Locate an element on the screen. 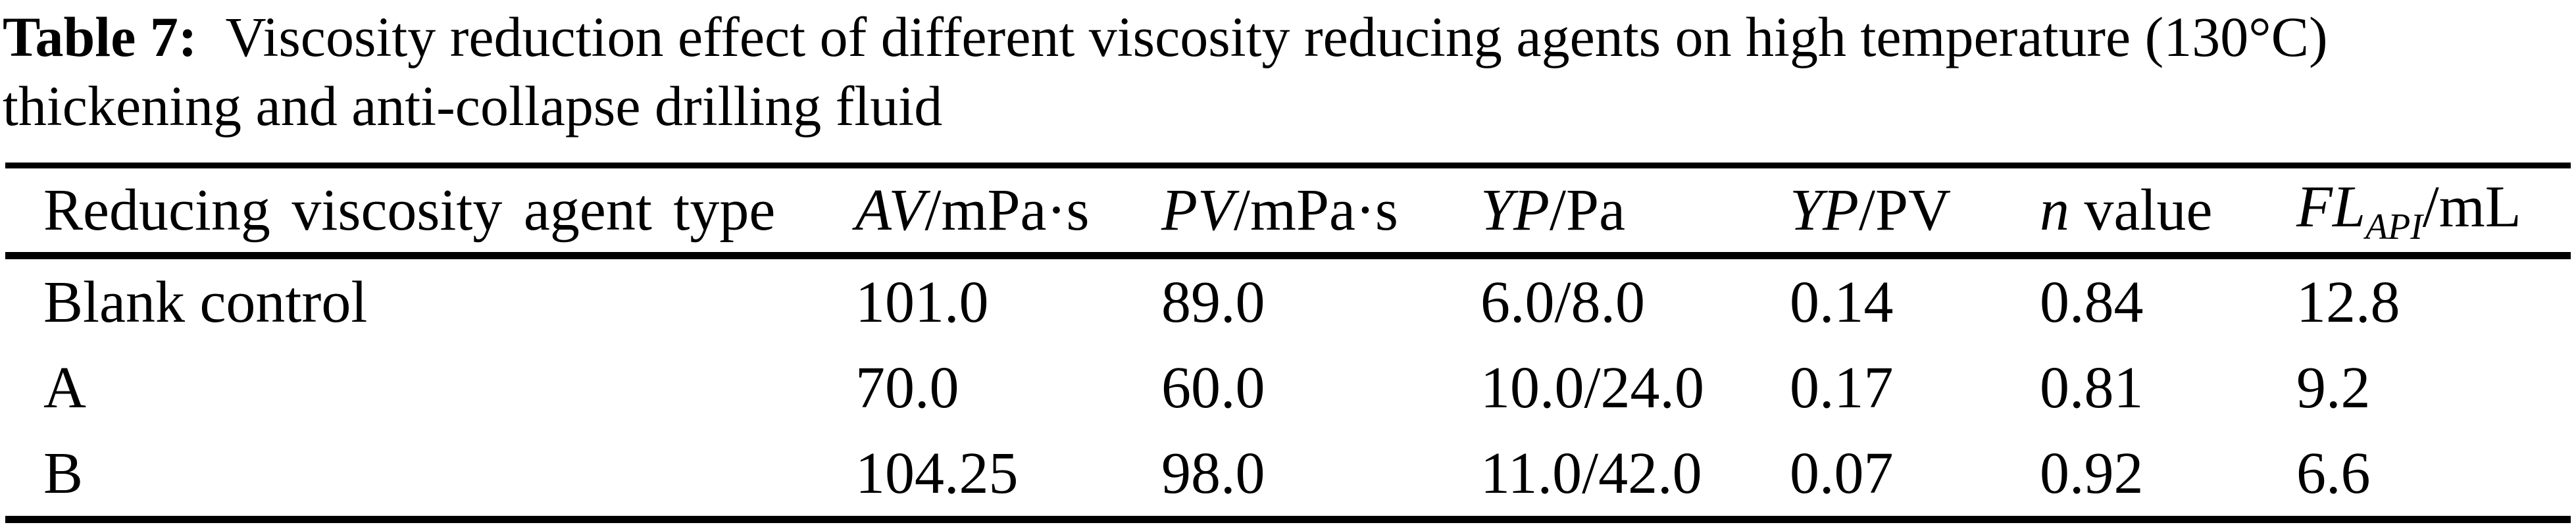 This screenshot has height=529, width=2576. cell-pv: 89.0 is located at coordinates (1213, 302).